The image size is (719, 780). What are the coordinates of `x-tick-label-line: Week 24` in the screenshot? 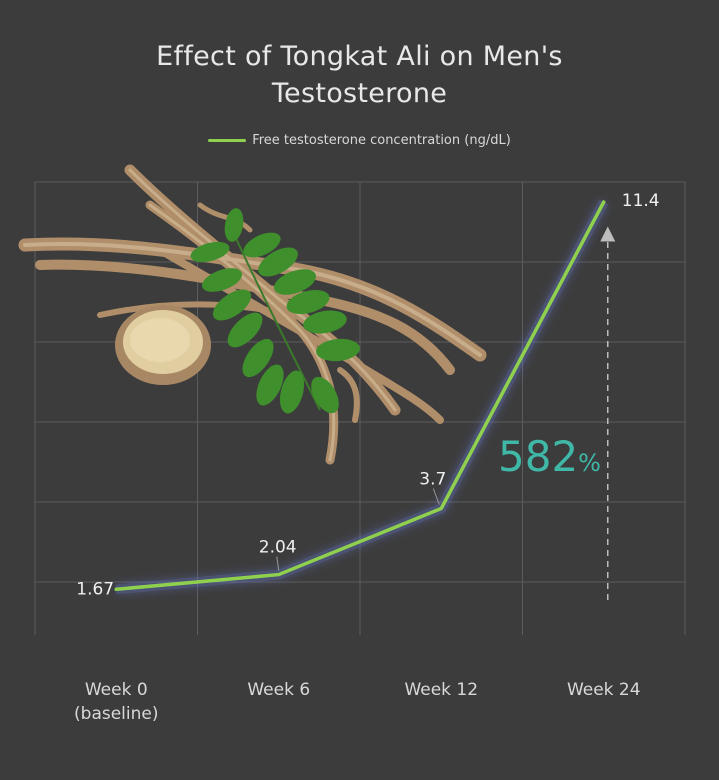 It's located at (603, 690).